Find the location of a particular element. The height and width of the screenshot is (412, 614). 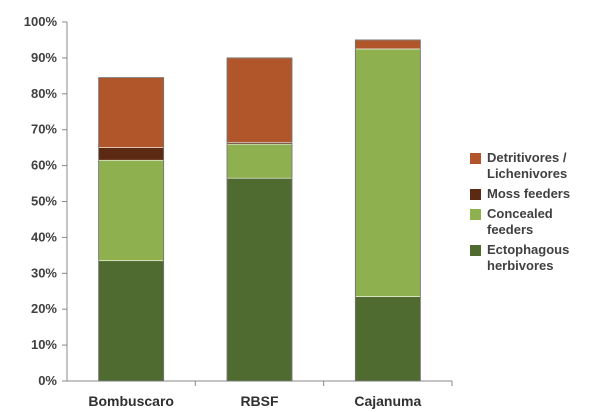

y-tick-label: 80% is located at coordinates (44, 93).